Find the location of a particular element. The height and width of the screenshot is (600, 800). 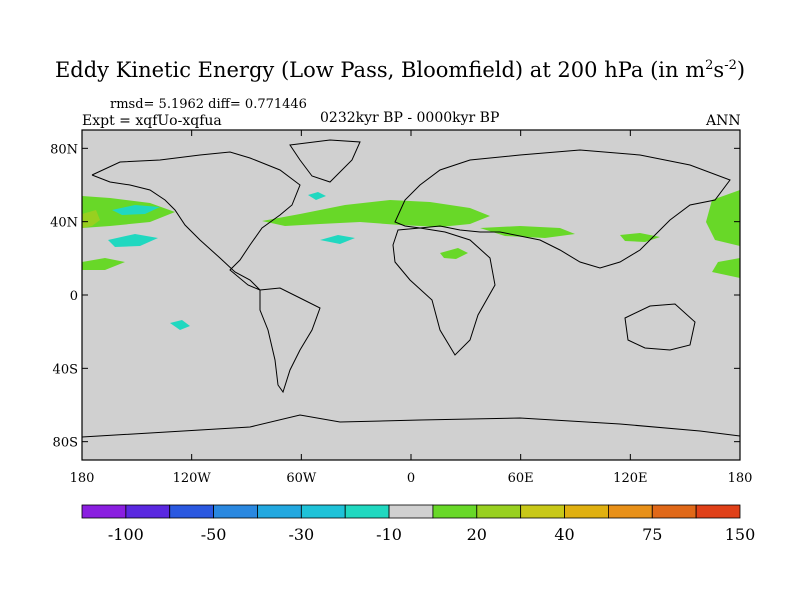

season-label: ANN is located at coordinates (723, 121).